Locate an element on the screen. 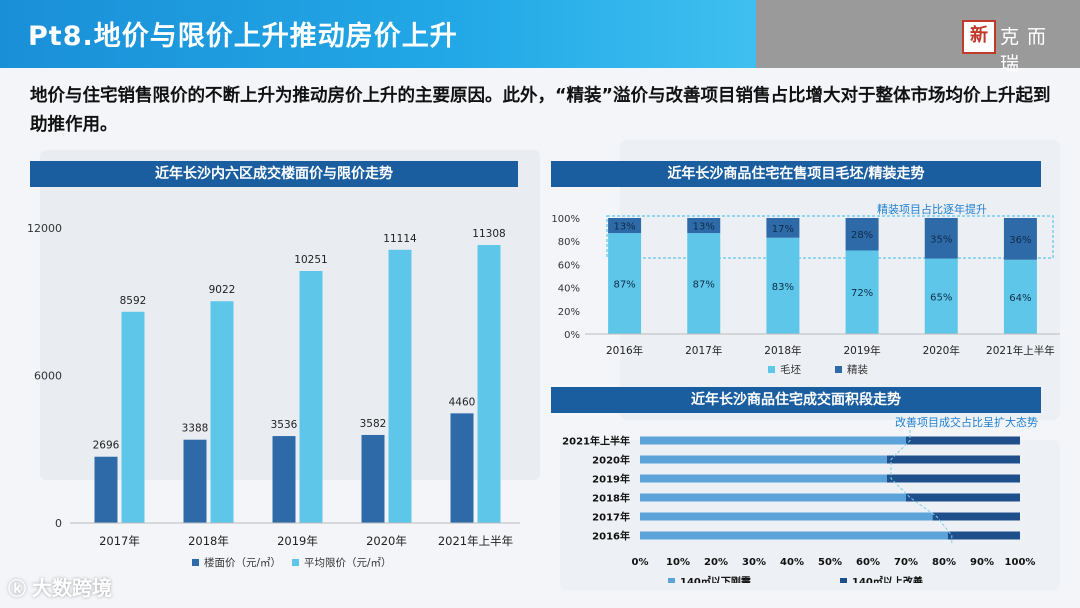  y-tick-label: 12000 is located at coordinates (44, 228).